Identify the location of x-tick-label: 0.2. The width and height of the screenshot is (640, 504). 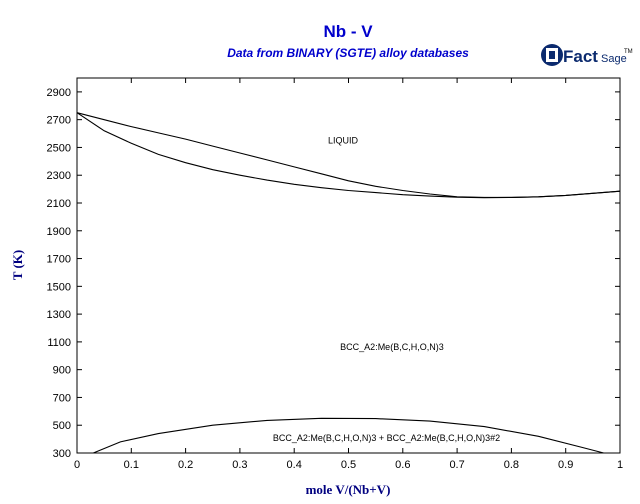
(185, 465).